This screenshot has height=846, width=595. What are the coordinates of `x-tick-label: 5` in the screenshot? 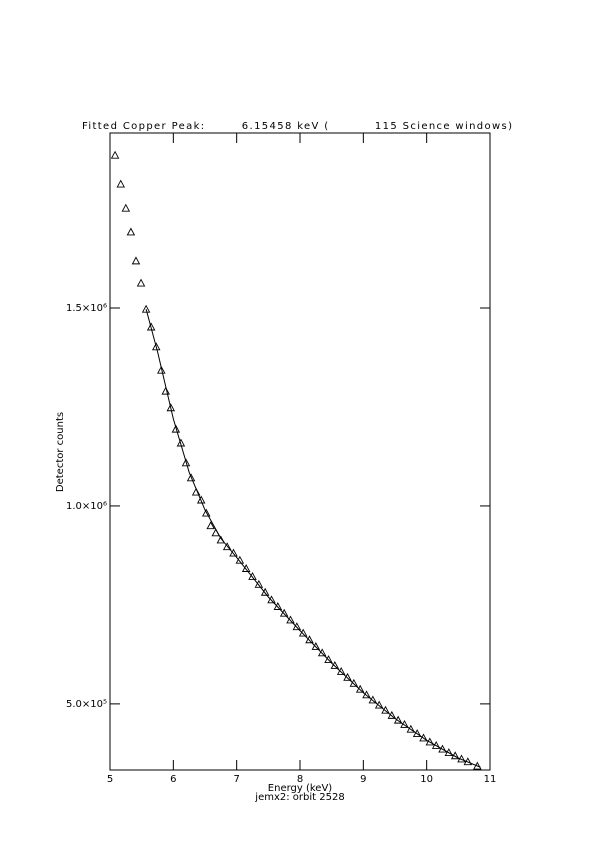 It's located at (110, 779).